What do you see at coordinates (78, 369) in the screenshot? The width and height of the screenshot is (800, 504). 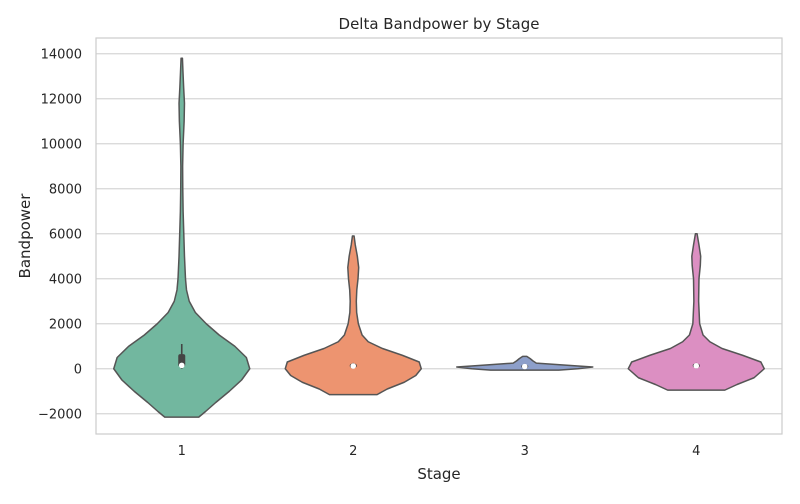 I see `y-tick-label: 0` at bounding box center [78, 369].